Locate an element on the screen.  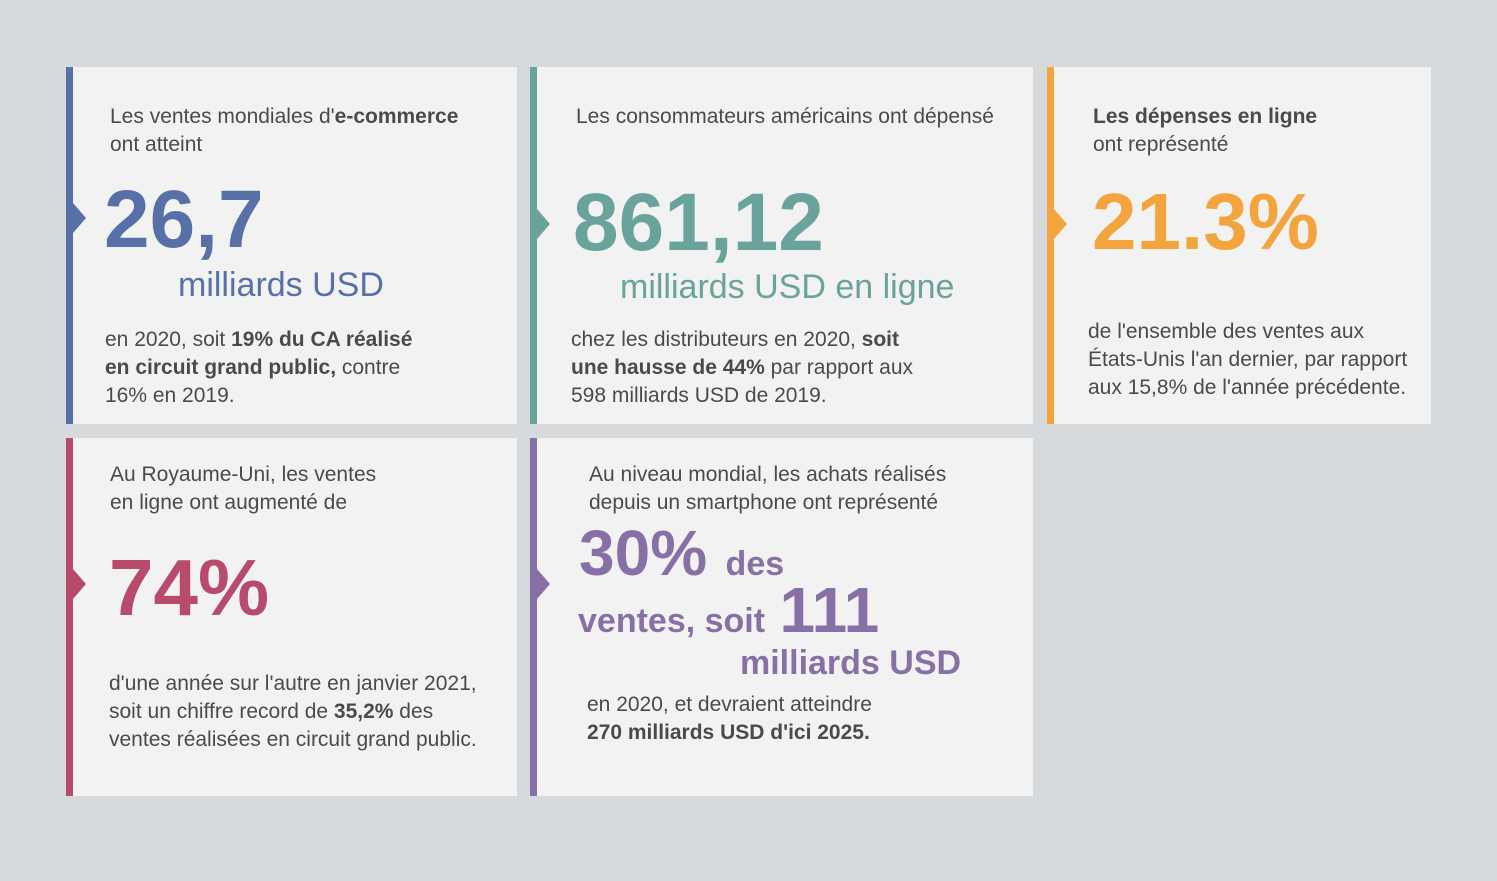
stat-text: ventes, soit is located at coordinates (672, 621).